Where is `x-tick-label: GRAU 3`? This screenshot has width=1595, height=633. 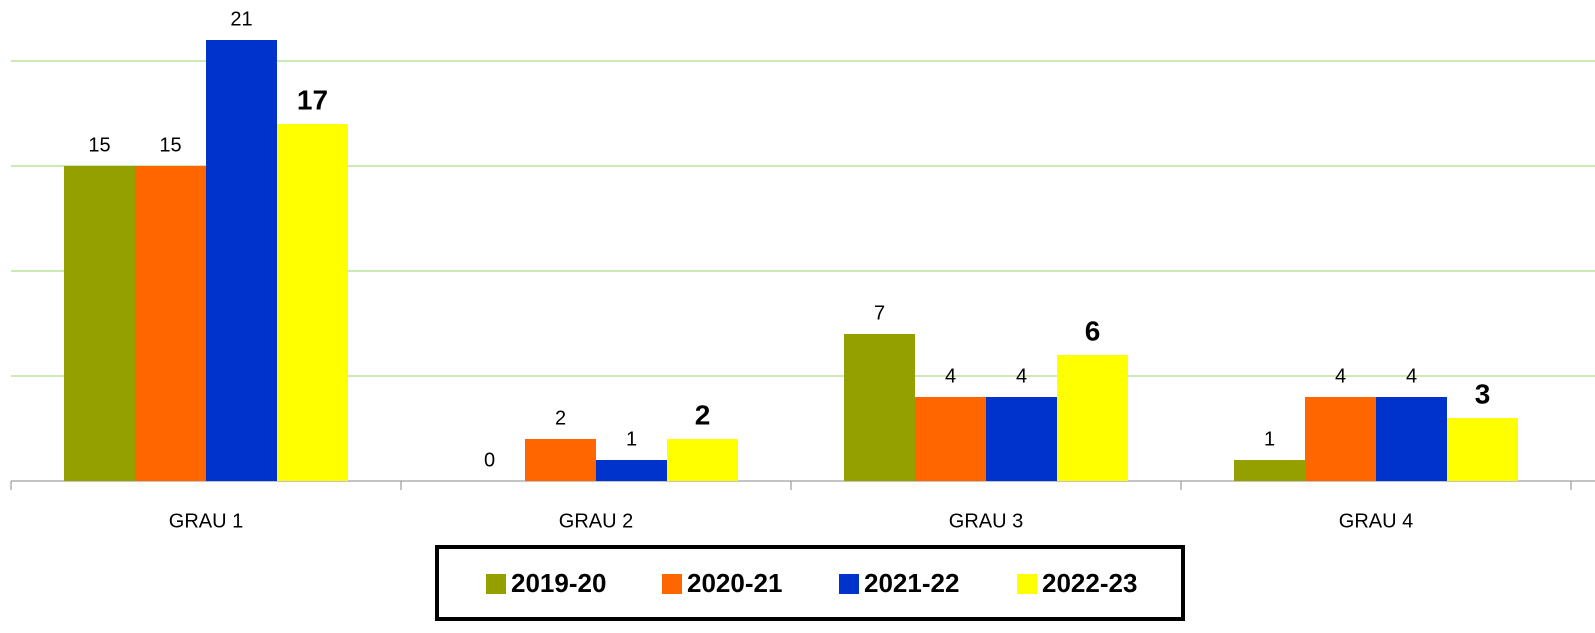
x-tick-label: GRAU 3 is located at coordinates (986, 521).